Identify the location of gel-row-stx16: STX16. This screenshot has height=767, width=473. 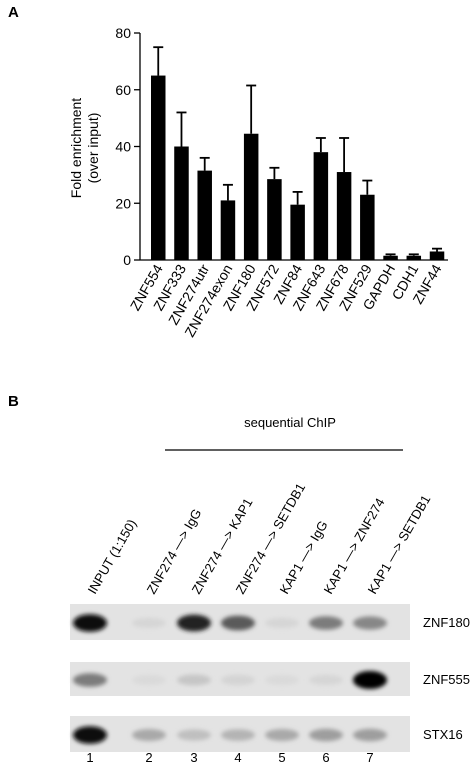
(266, 734).